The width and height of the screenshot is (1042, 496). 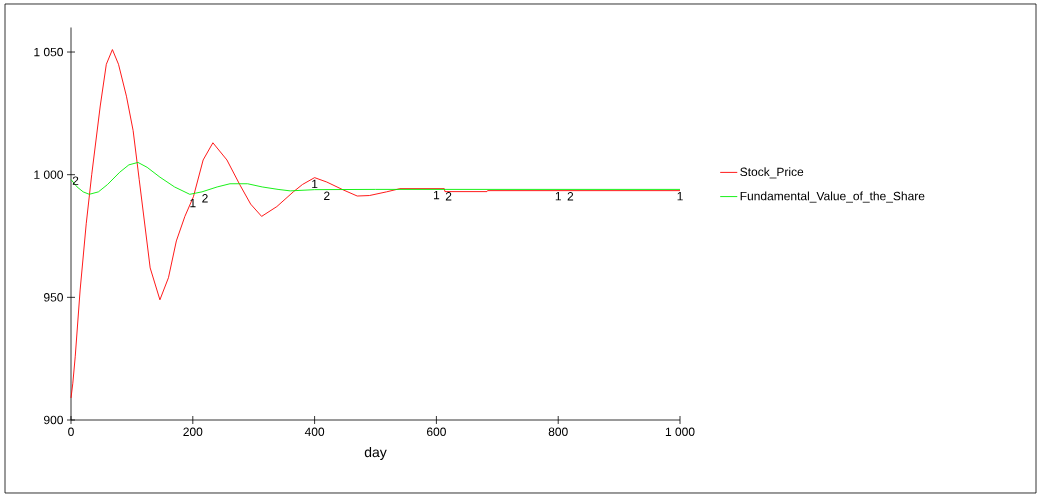 I want to click on legend-label: Stock_Price, so click(x=772, y=173).